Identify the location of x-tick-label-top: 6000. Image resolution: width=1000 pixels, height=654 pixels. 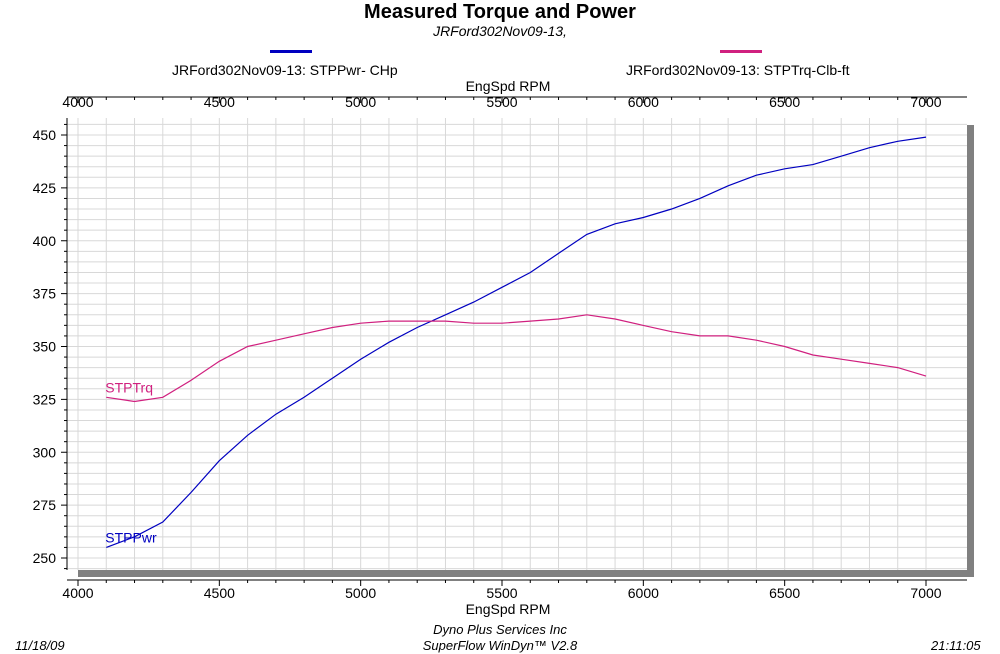
(643, 102).